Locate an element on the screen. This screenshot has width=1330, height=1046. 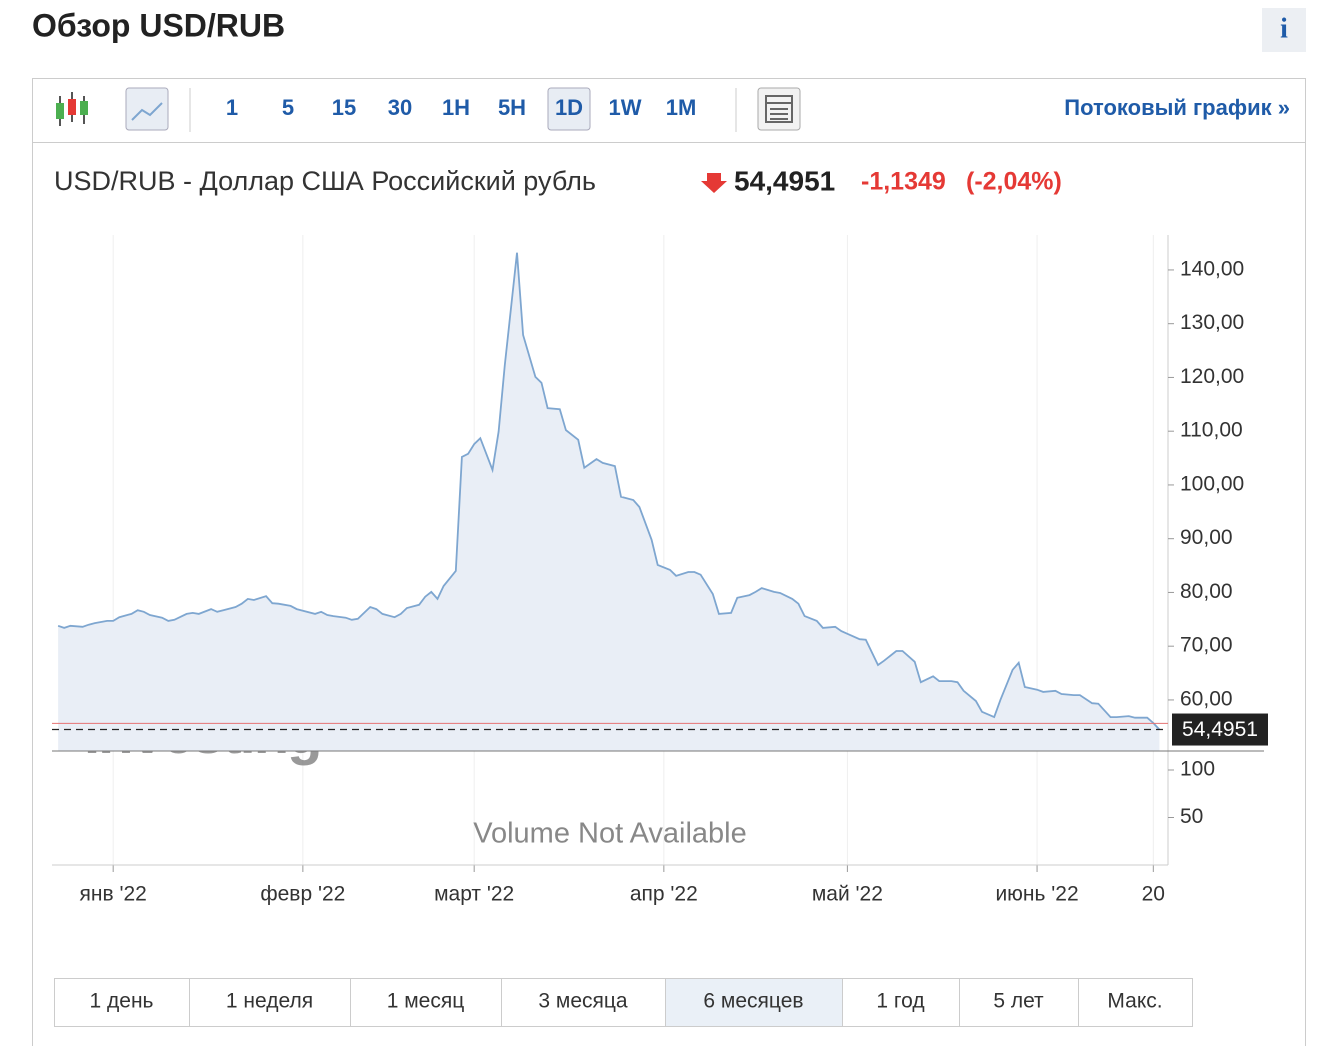
range-label: 6 месяцев is located at coordinates (753, 1001).